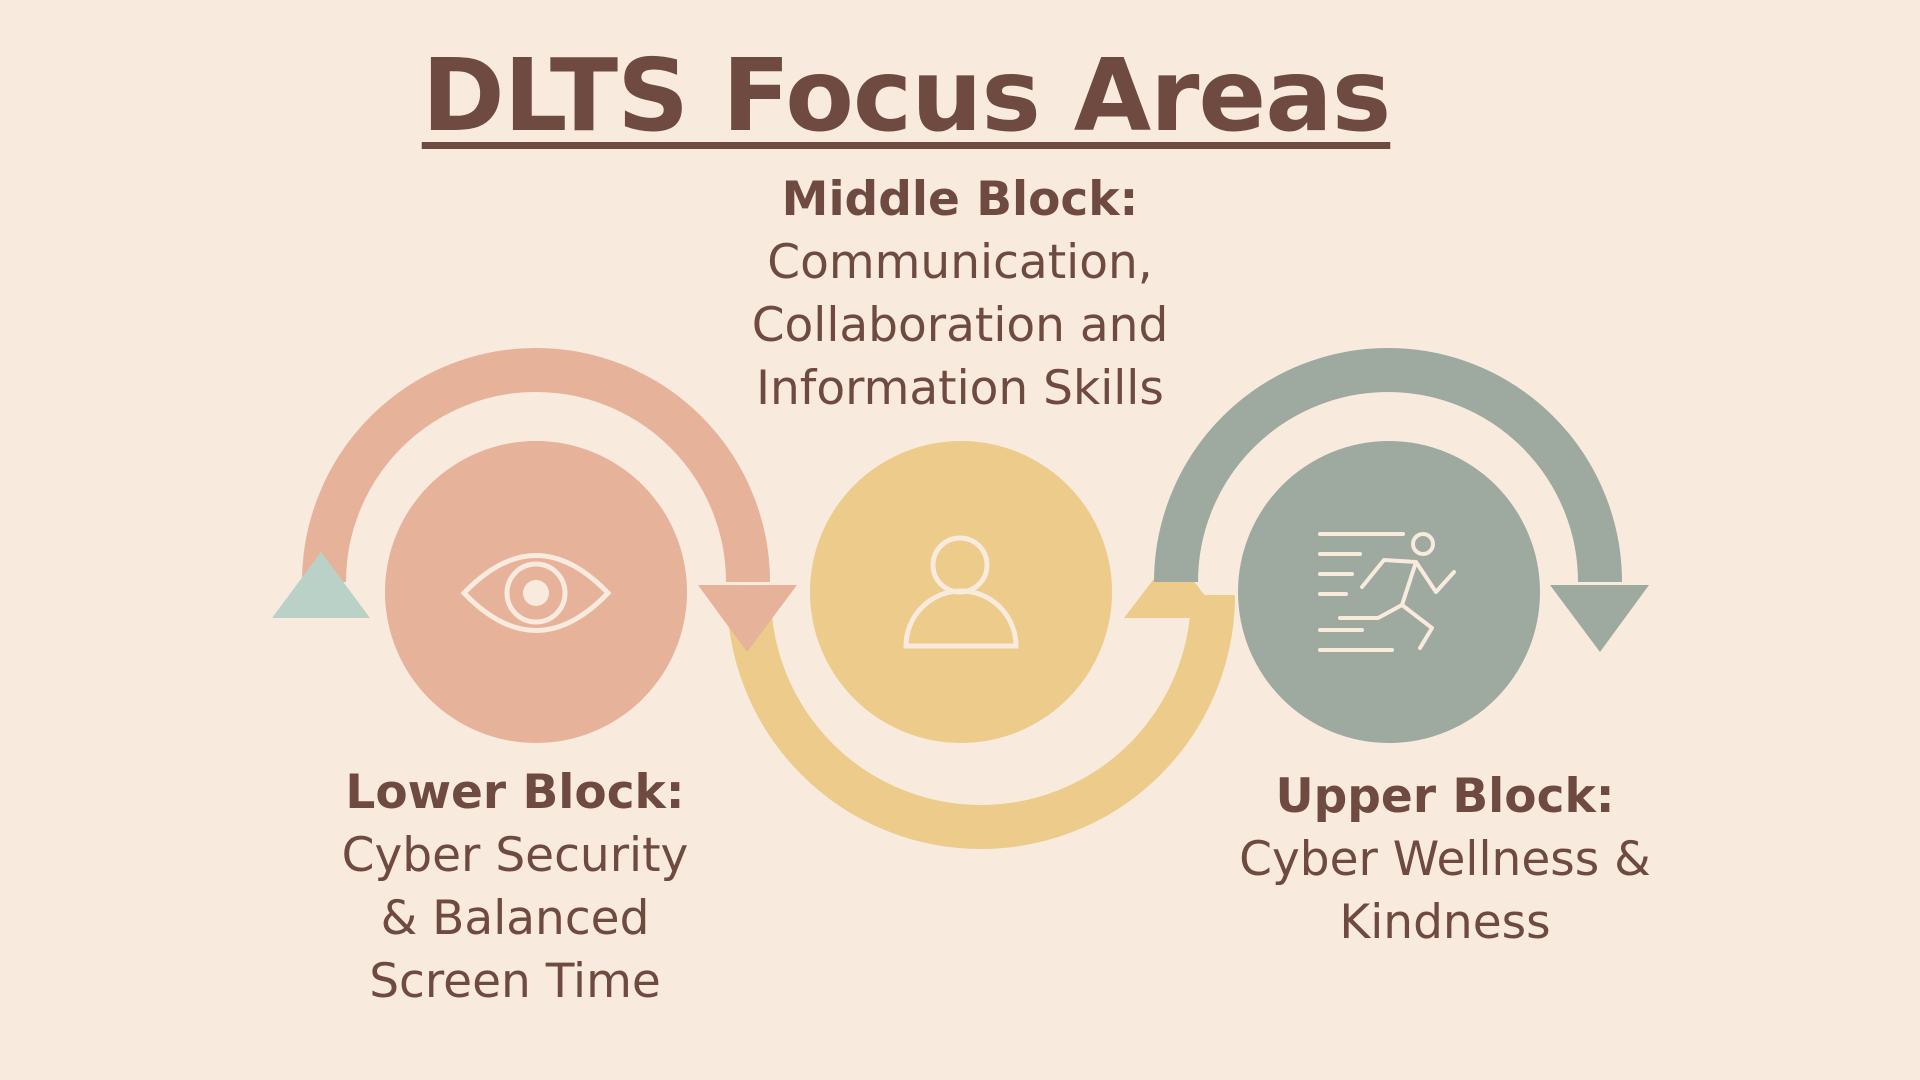 This screenshot has height=1080, width=1920. Describe the element at coordinates (1599, 618) in the screenshot. I see `sage-arrowhead` at that location.